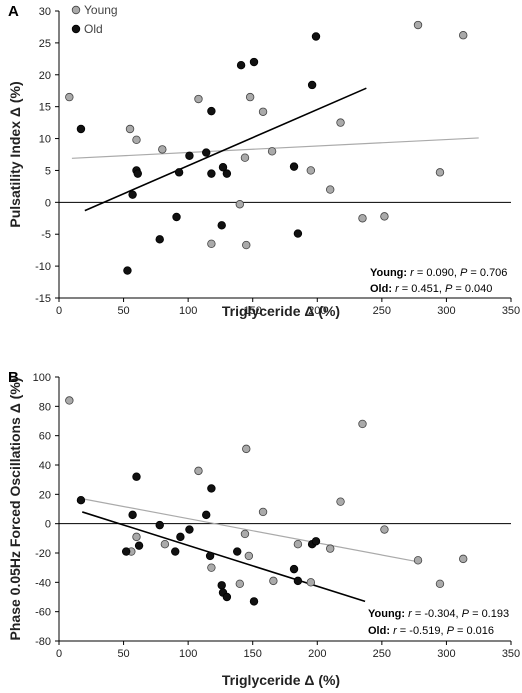 This screenshot has width=522, height=693. What do you see at coordinates (281, 311) in the screenshot?
I see `x-axis-title: Triglyceride Δ (%)` at bounding box center [281, 311].